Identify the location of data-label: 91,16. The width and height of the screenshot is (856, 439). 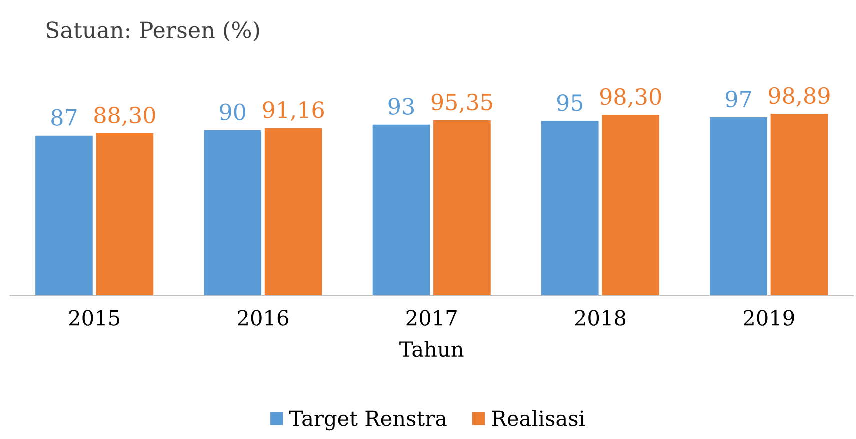
(293, 112).